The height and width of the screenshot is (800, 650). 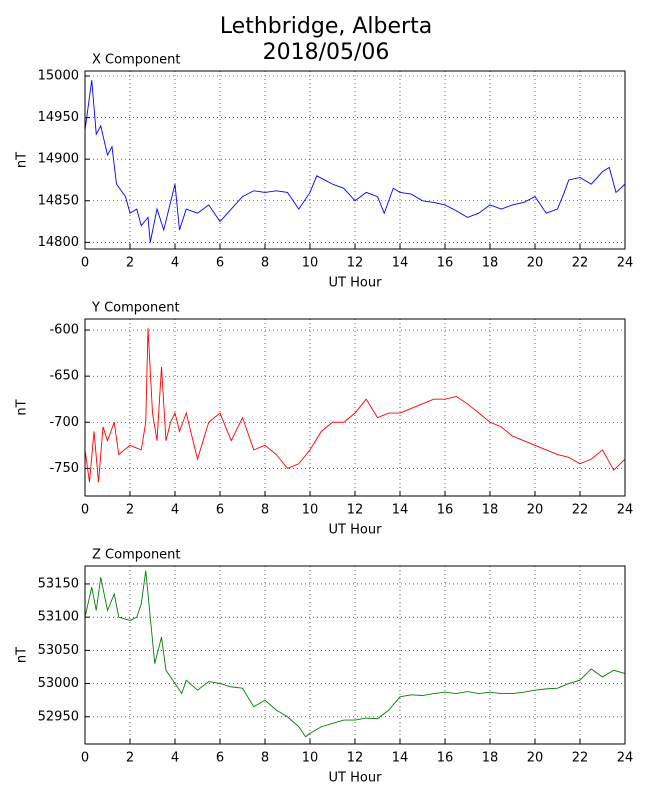 What do you see at coordinates (64, 468) in the screenshot?
I see `y-tick-label: -750` at bounding box center [64, 468].